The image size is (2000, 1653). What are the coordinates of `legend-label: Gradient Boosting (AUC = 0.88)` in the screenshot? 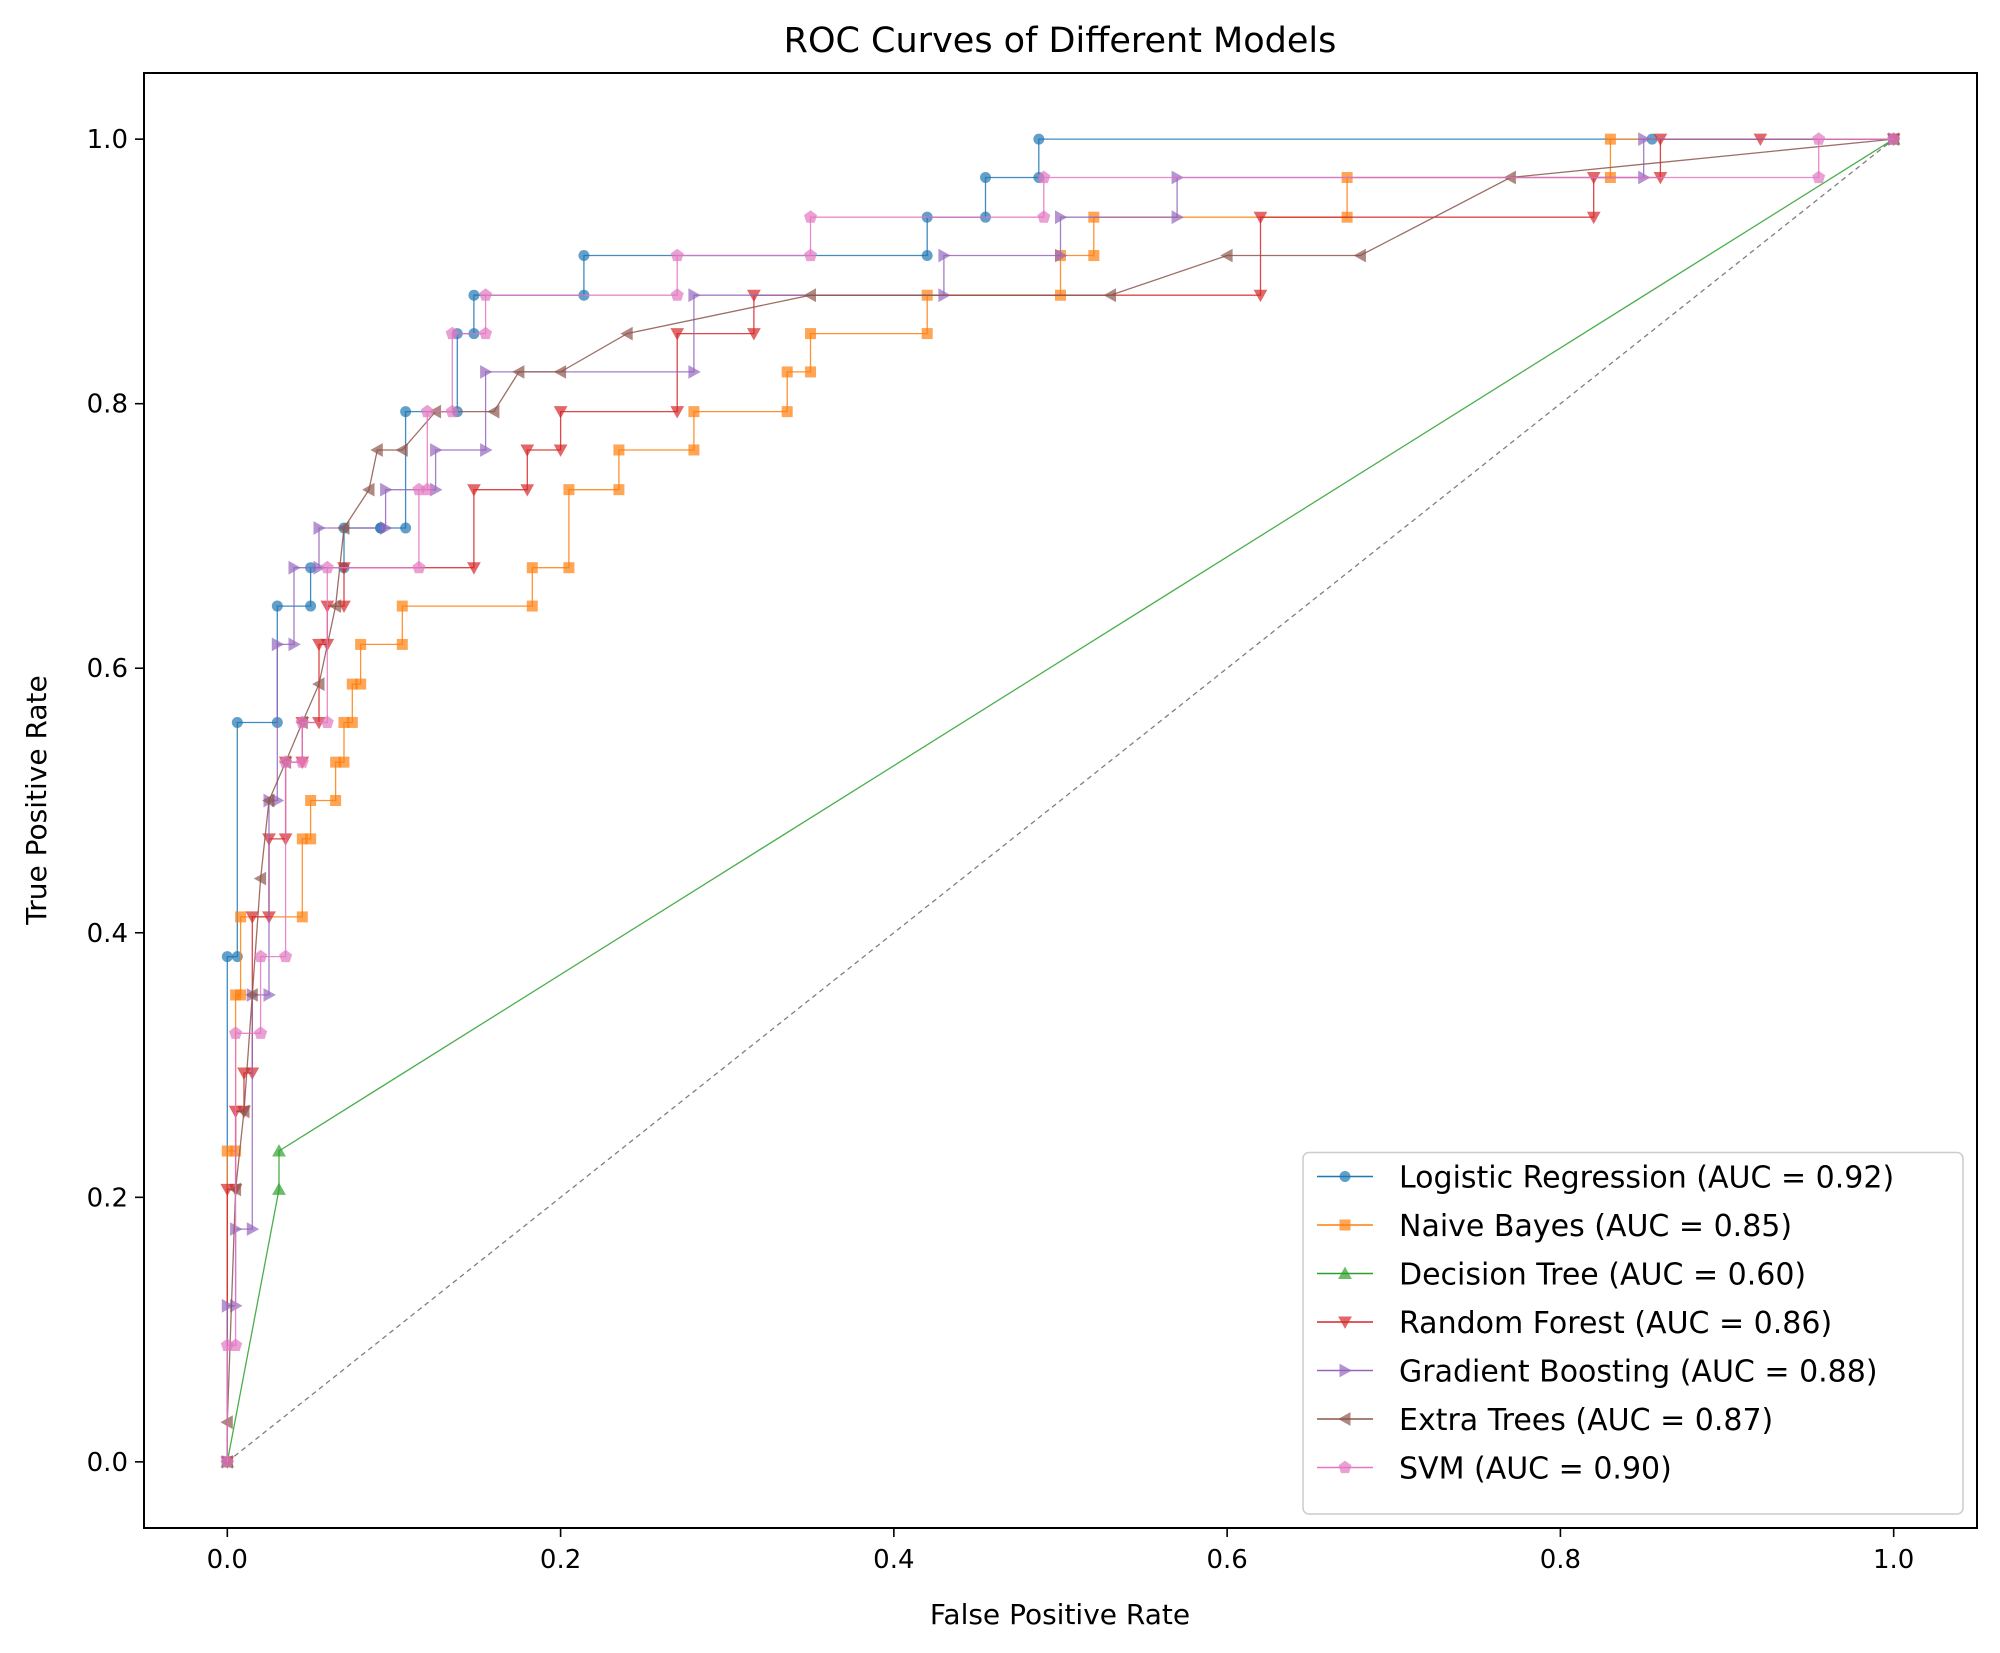 It's located at (1638, 1372).